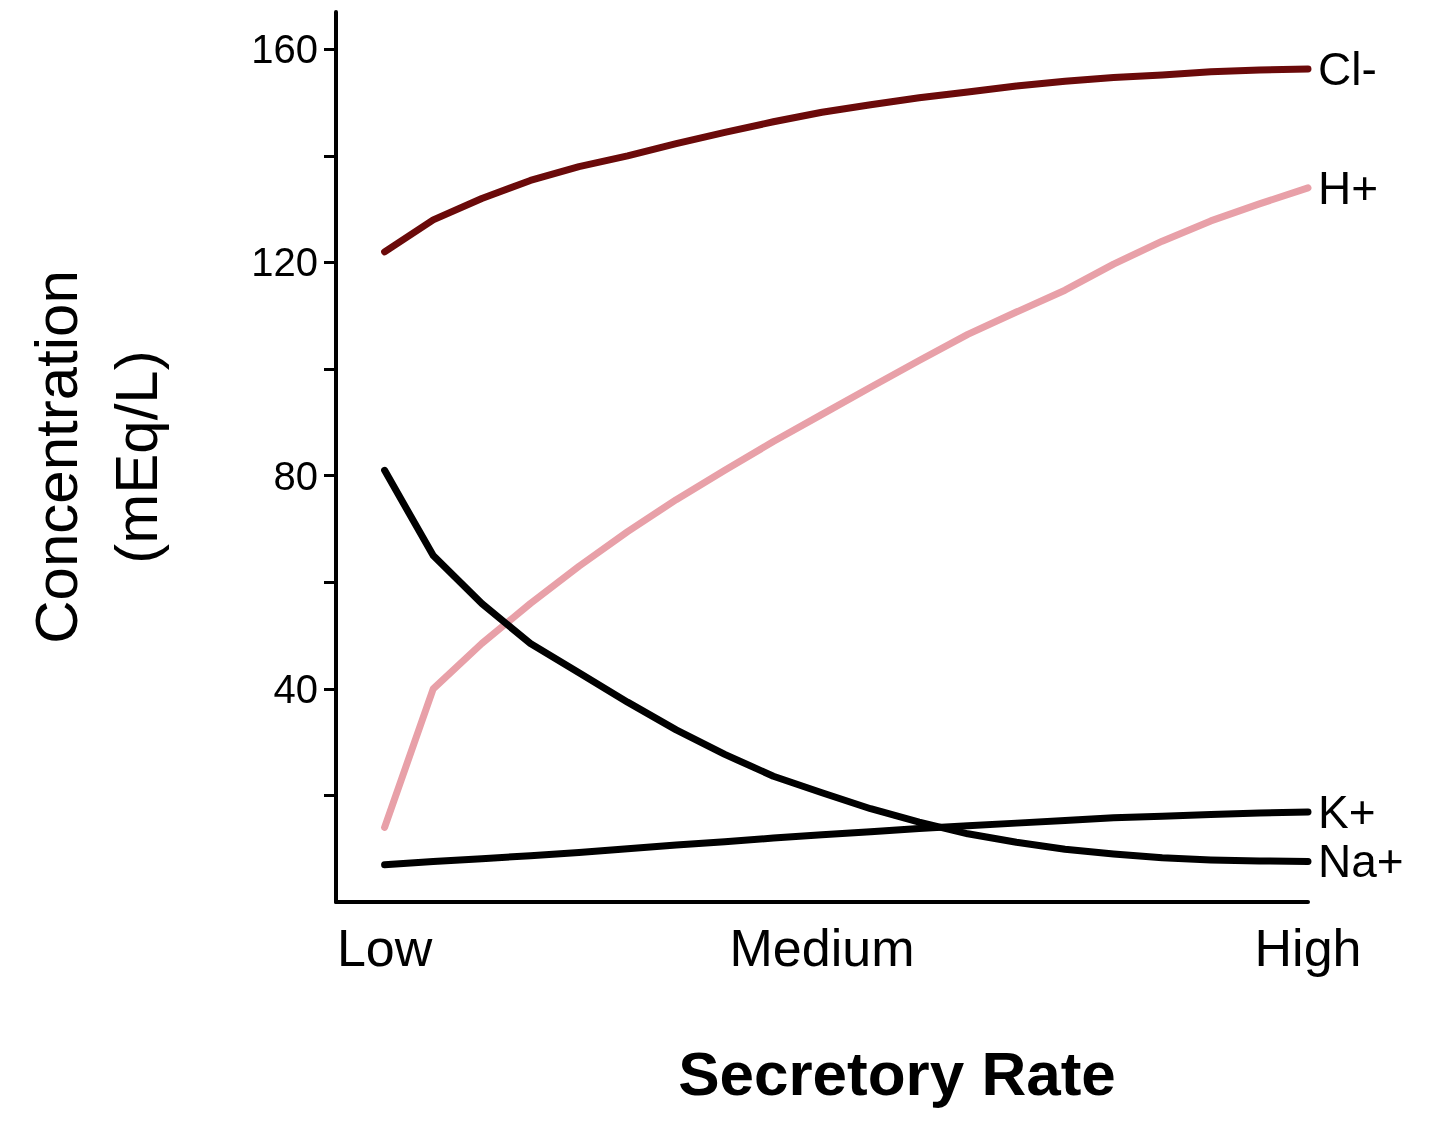  I want to click on series-label: K+, so click(1347, 811).